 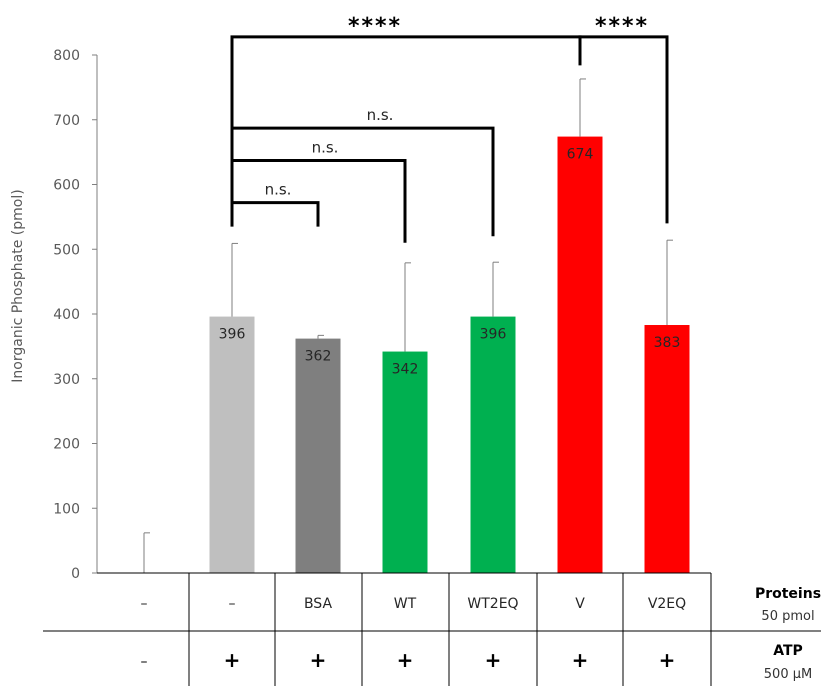 I want to click on bar-value-label: 674, so click(x=580, y=155).